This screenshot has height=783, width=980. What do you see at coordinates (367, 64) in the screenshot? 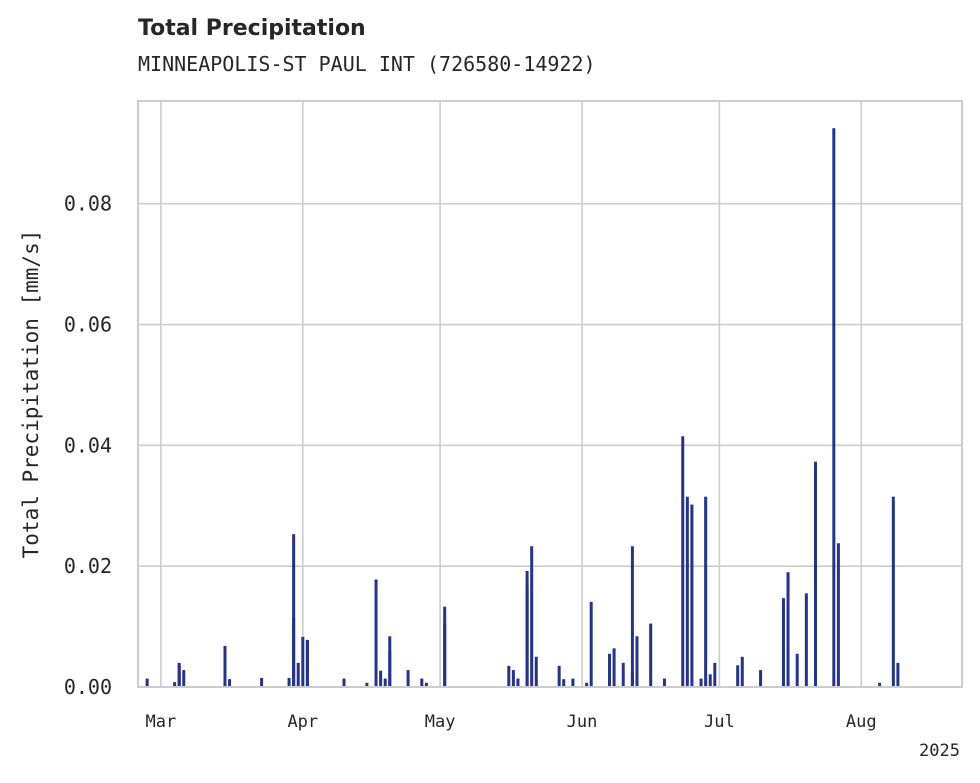
I see `chart-subtitle: MINNEAPOLIS-ST PAUL INT (726580-14922)` at bounding box center [367, 64].